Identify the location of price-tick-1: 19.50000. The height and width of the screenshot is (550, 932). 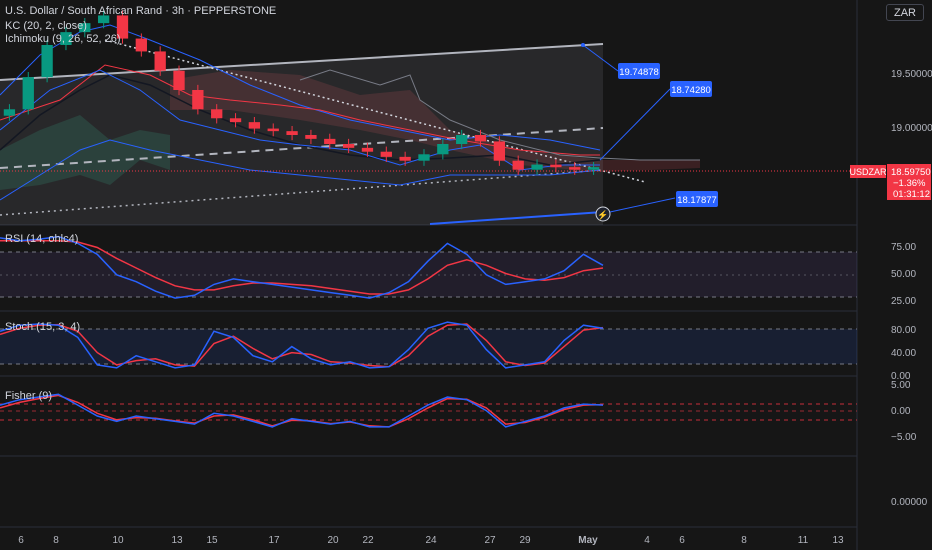
(911, 74).